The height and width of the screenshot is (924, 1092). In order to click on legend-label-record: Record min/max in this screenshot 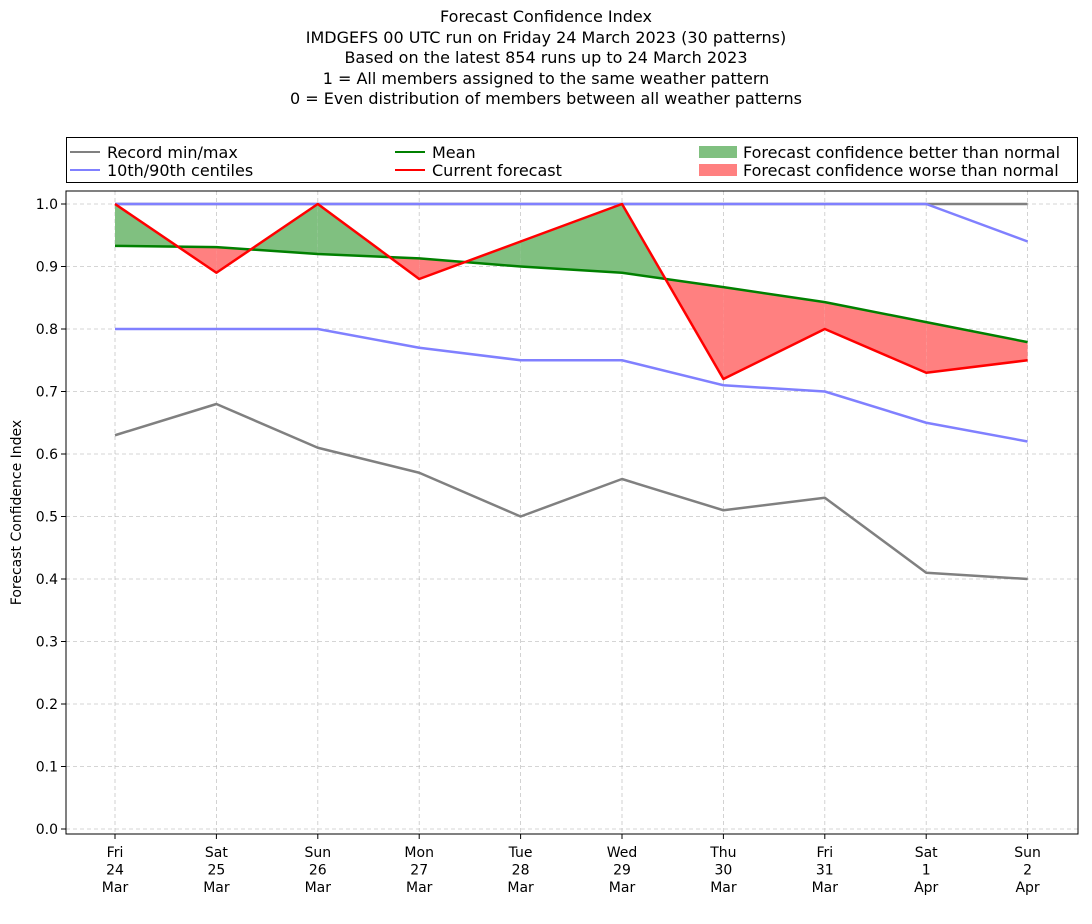, I will do `click(172, 152)`.